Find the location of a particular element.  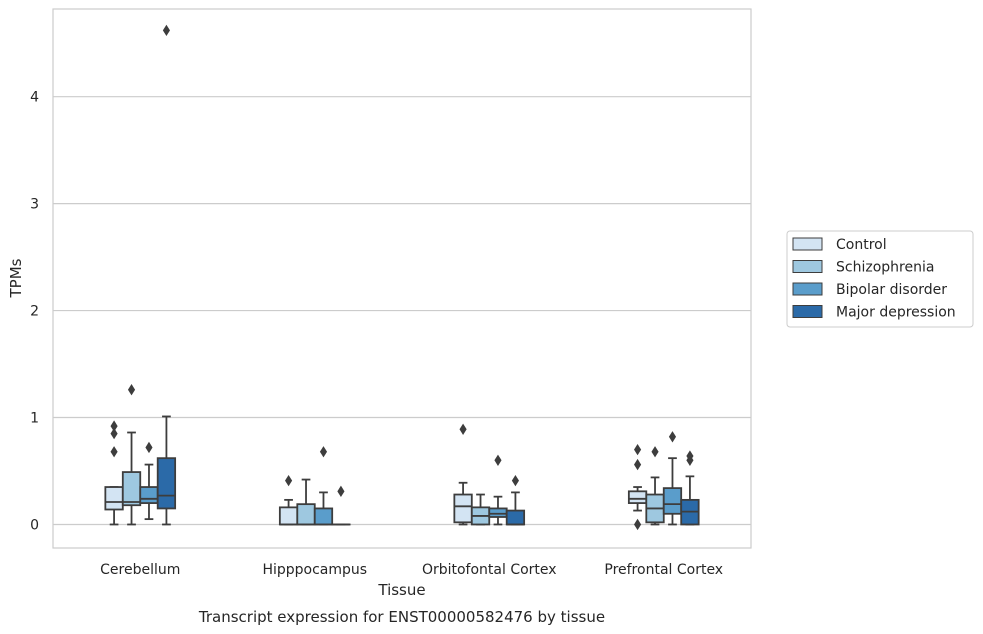

legend-label: Control is located at coordinates (861, 245).